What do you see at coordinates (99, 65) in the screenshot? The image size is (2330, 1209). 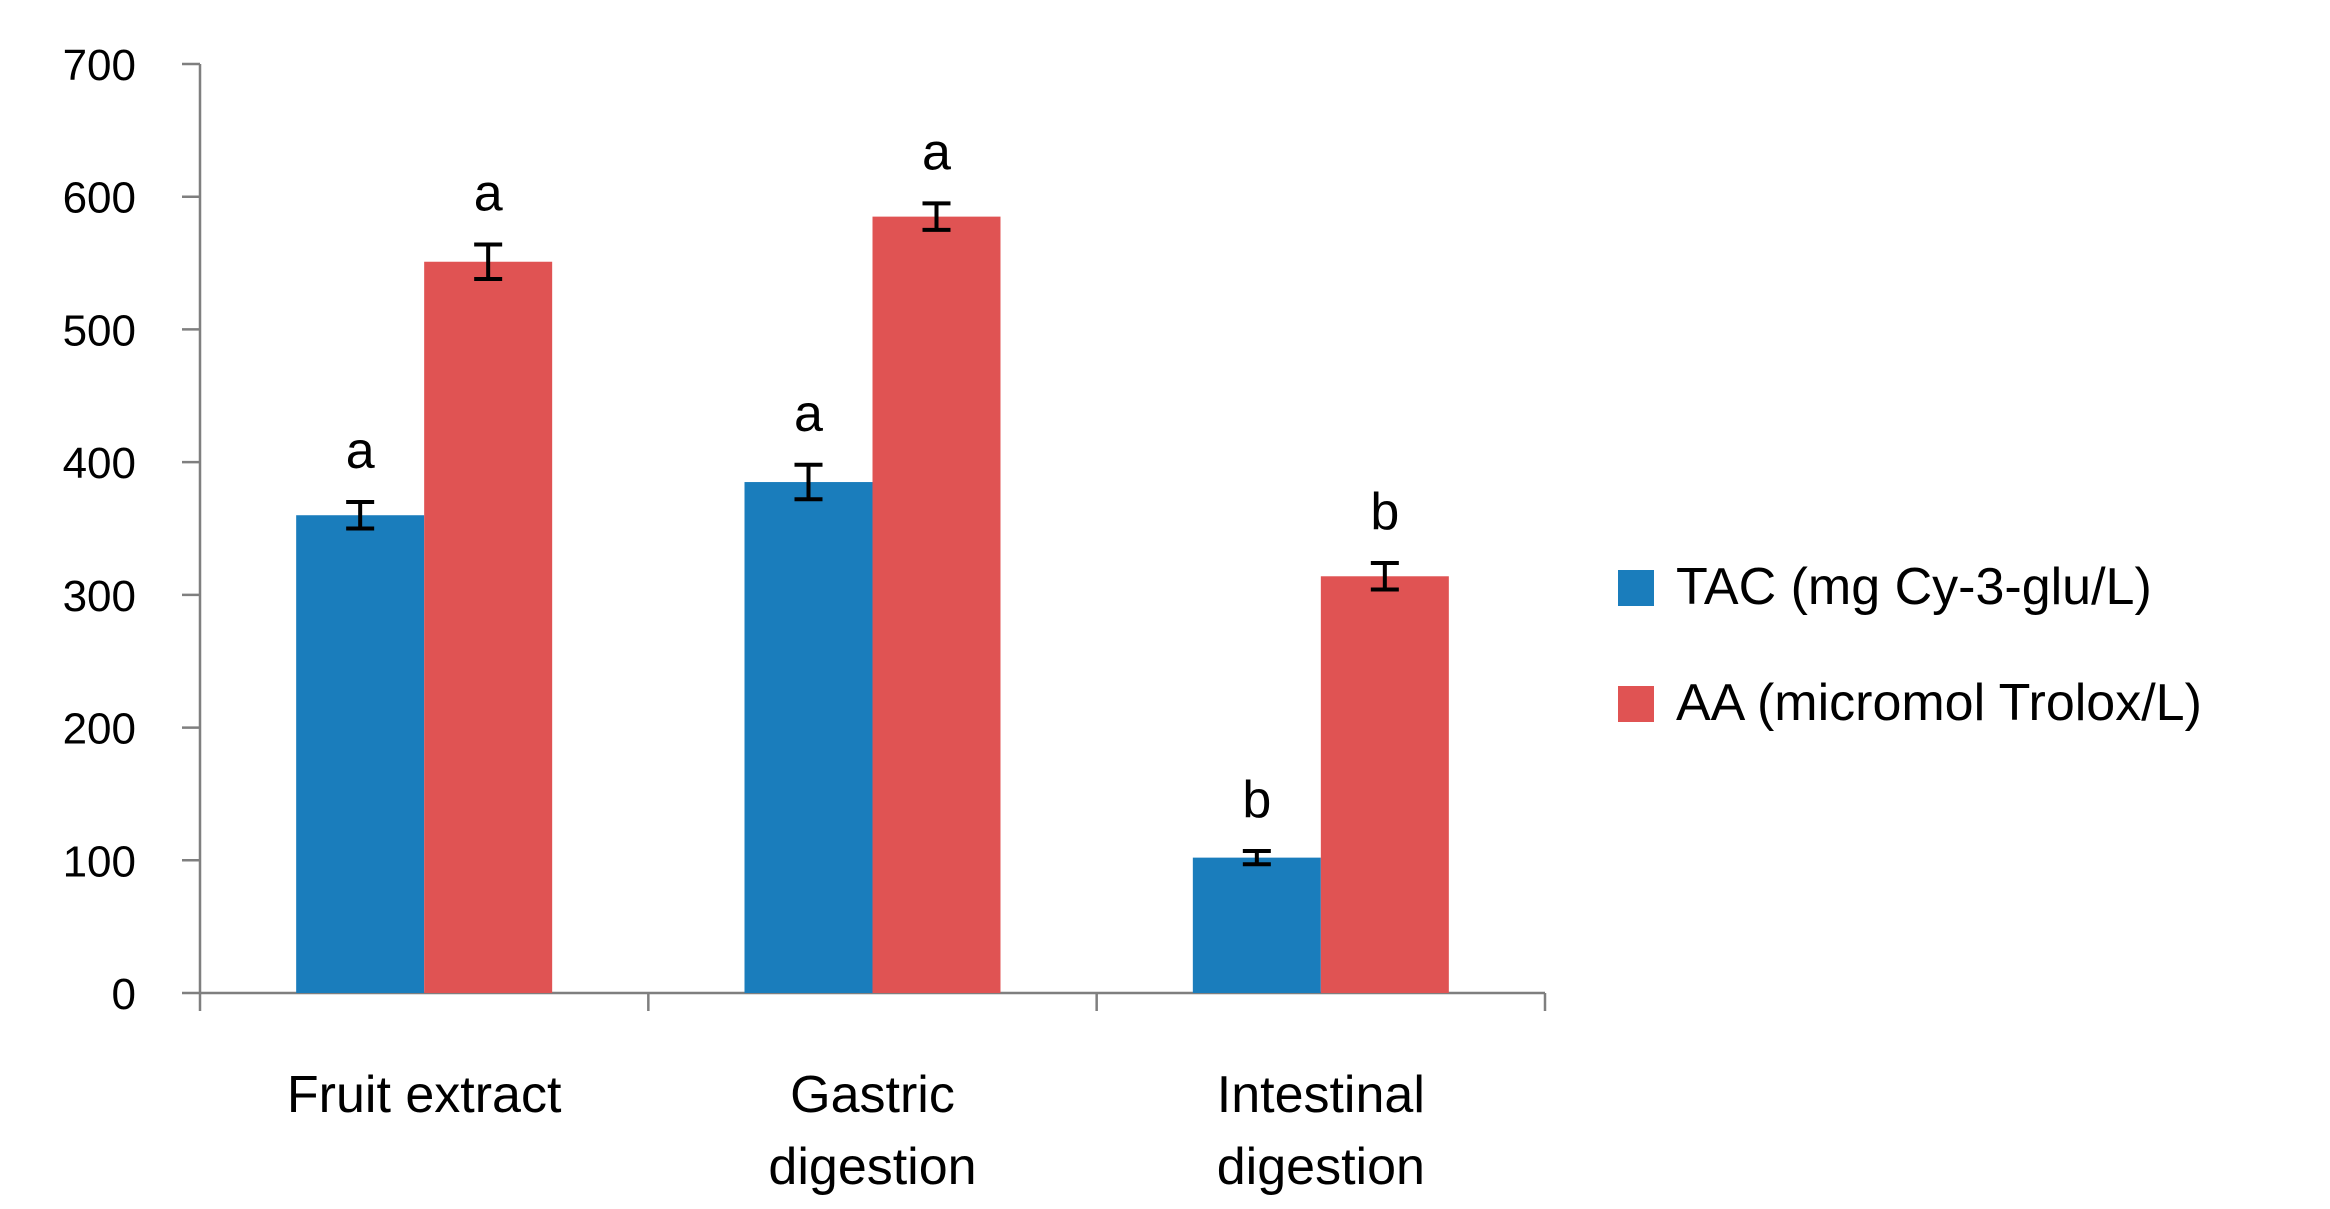 I see `y-tick-label: 700` at bounding box center [99, 65].